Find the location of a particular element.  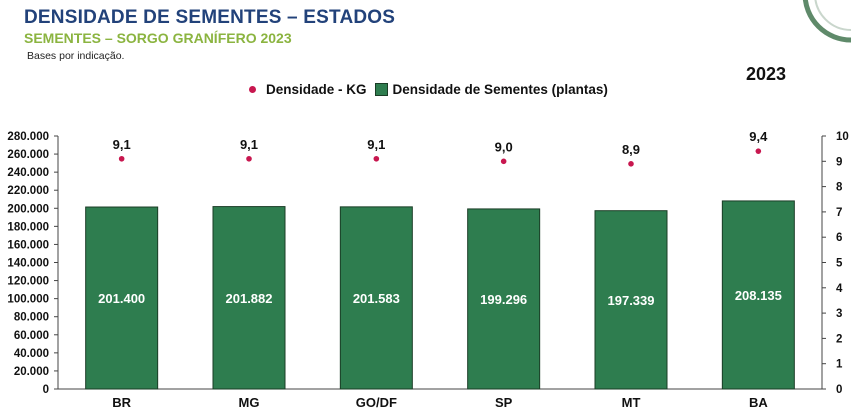

corner-logo-arc is located at coordinates (826, 21).